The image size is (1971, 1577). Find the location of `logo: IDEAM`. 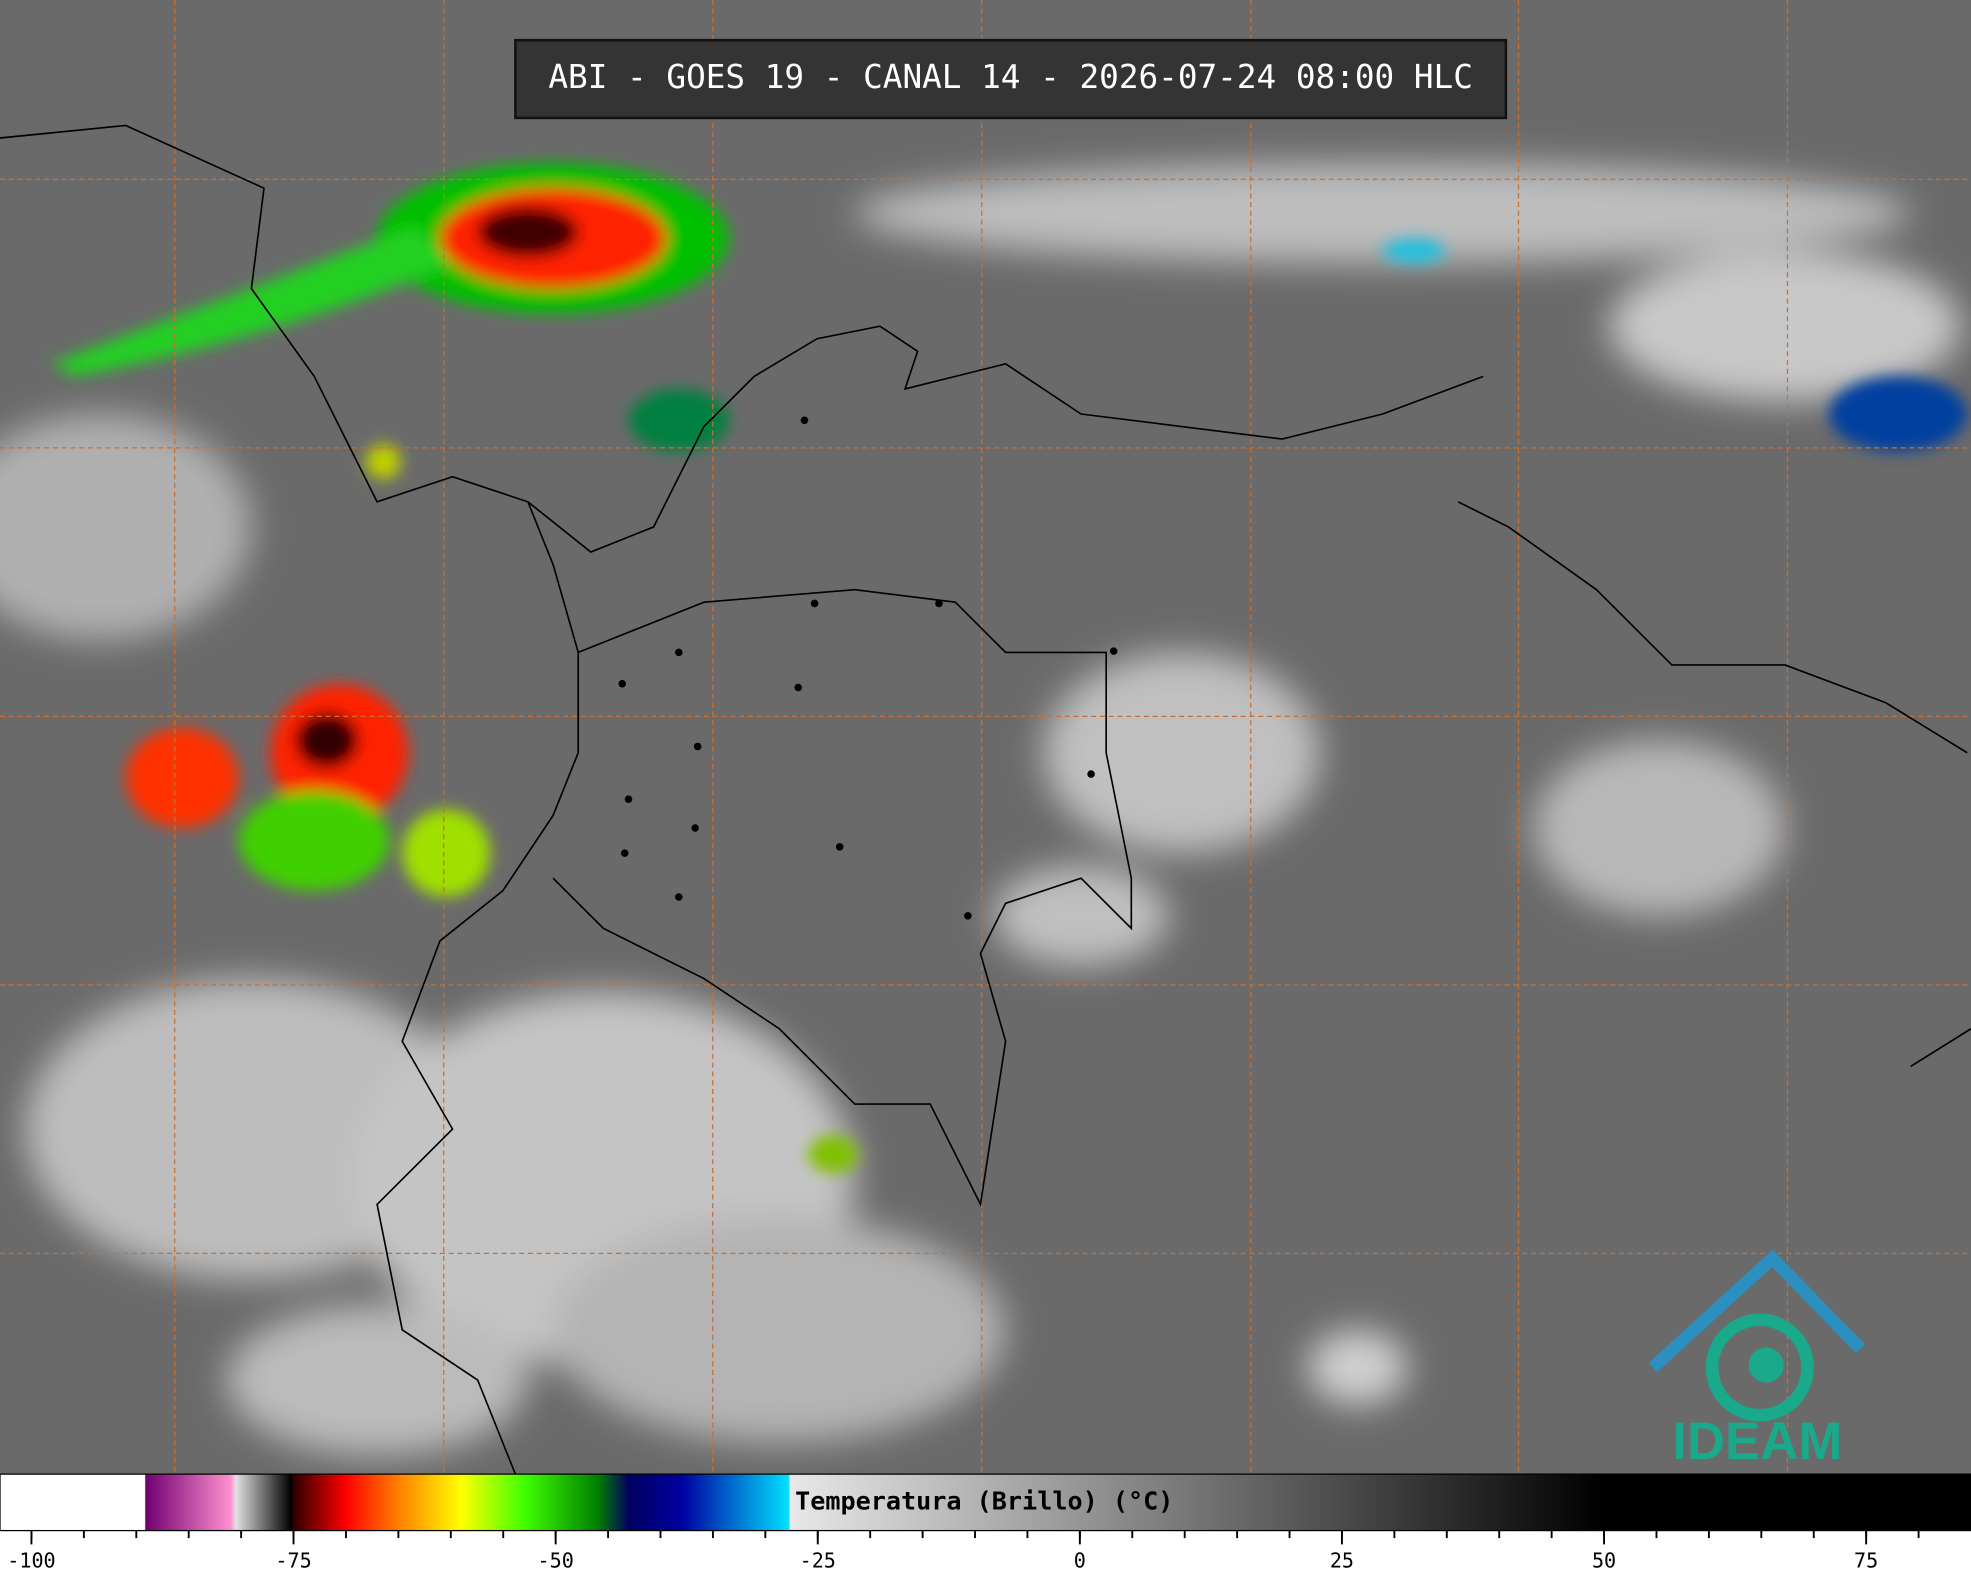

logo: IDEAM is located at coordinates (1756, 1360).